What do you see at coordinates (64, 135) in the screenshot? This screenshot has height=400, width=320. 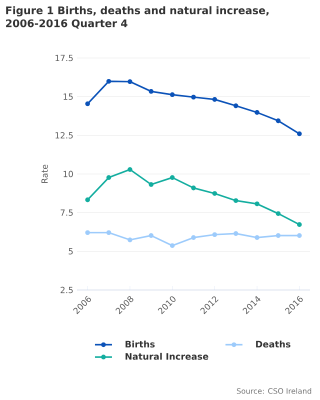 I see `y-tick-label: 12.5` at bounding box center [64, 135].